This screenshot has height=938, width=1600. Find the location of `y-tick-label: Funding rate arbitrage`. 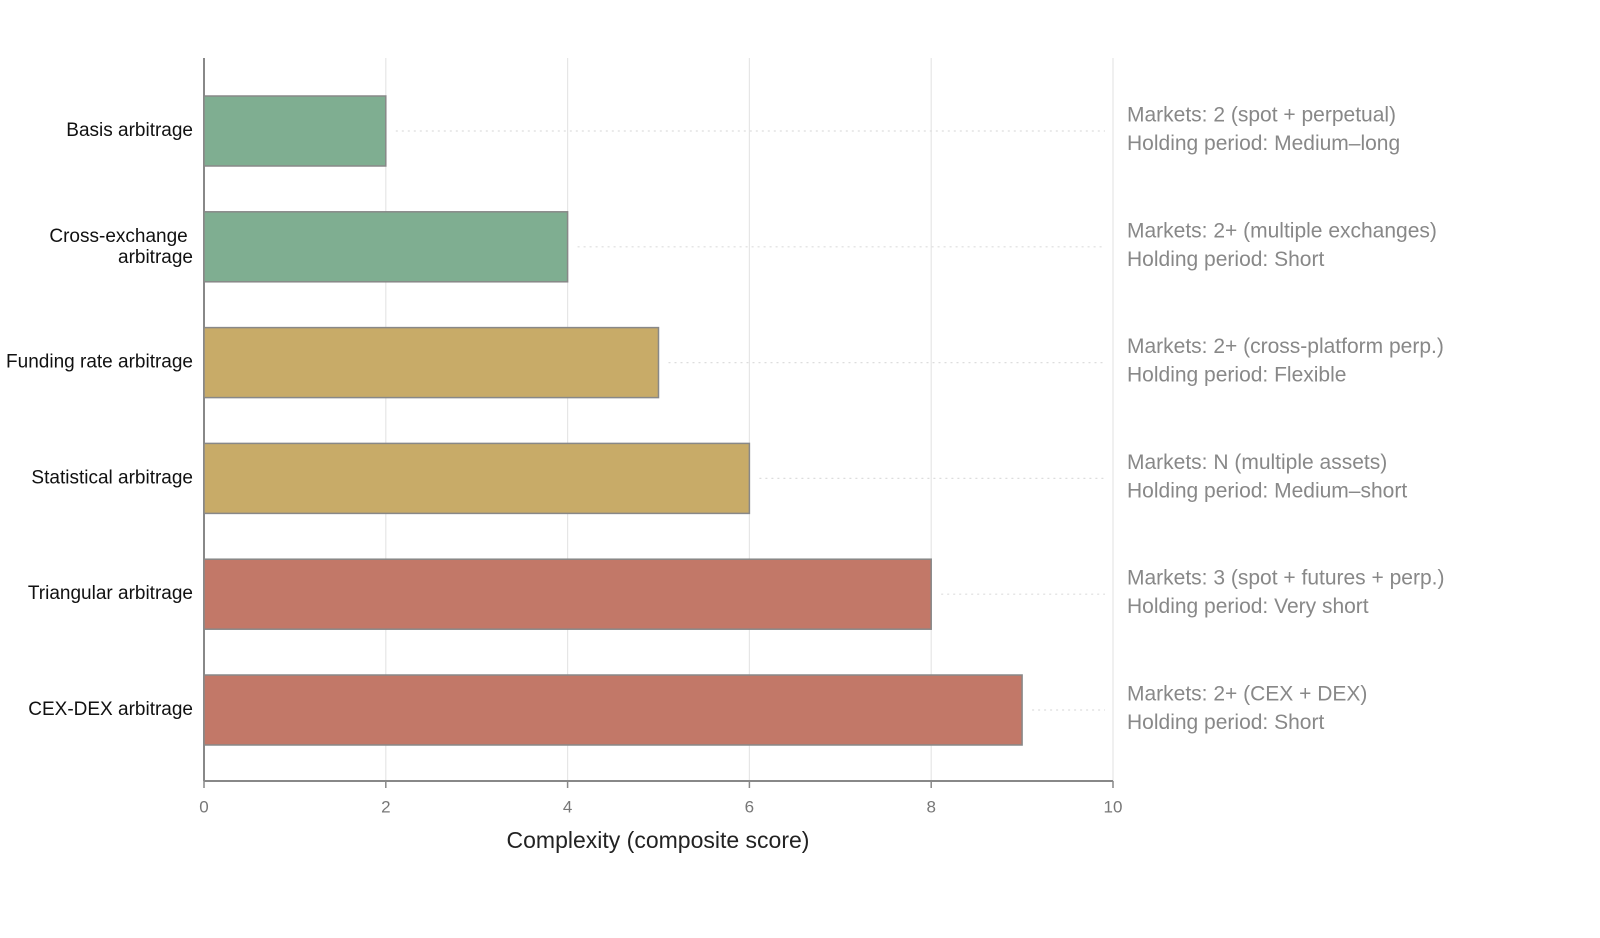

y-tick-label: Funding rate arbitrage is located at coordinates (99, 362).